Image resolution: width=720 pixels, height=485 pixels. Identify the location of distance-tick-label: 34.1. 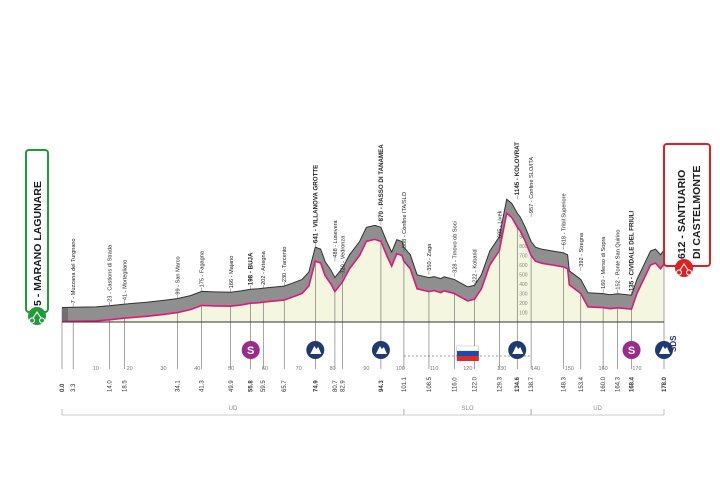
(178, 386).